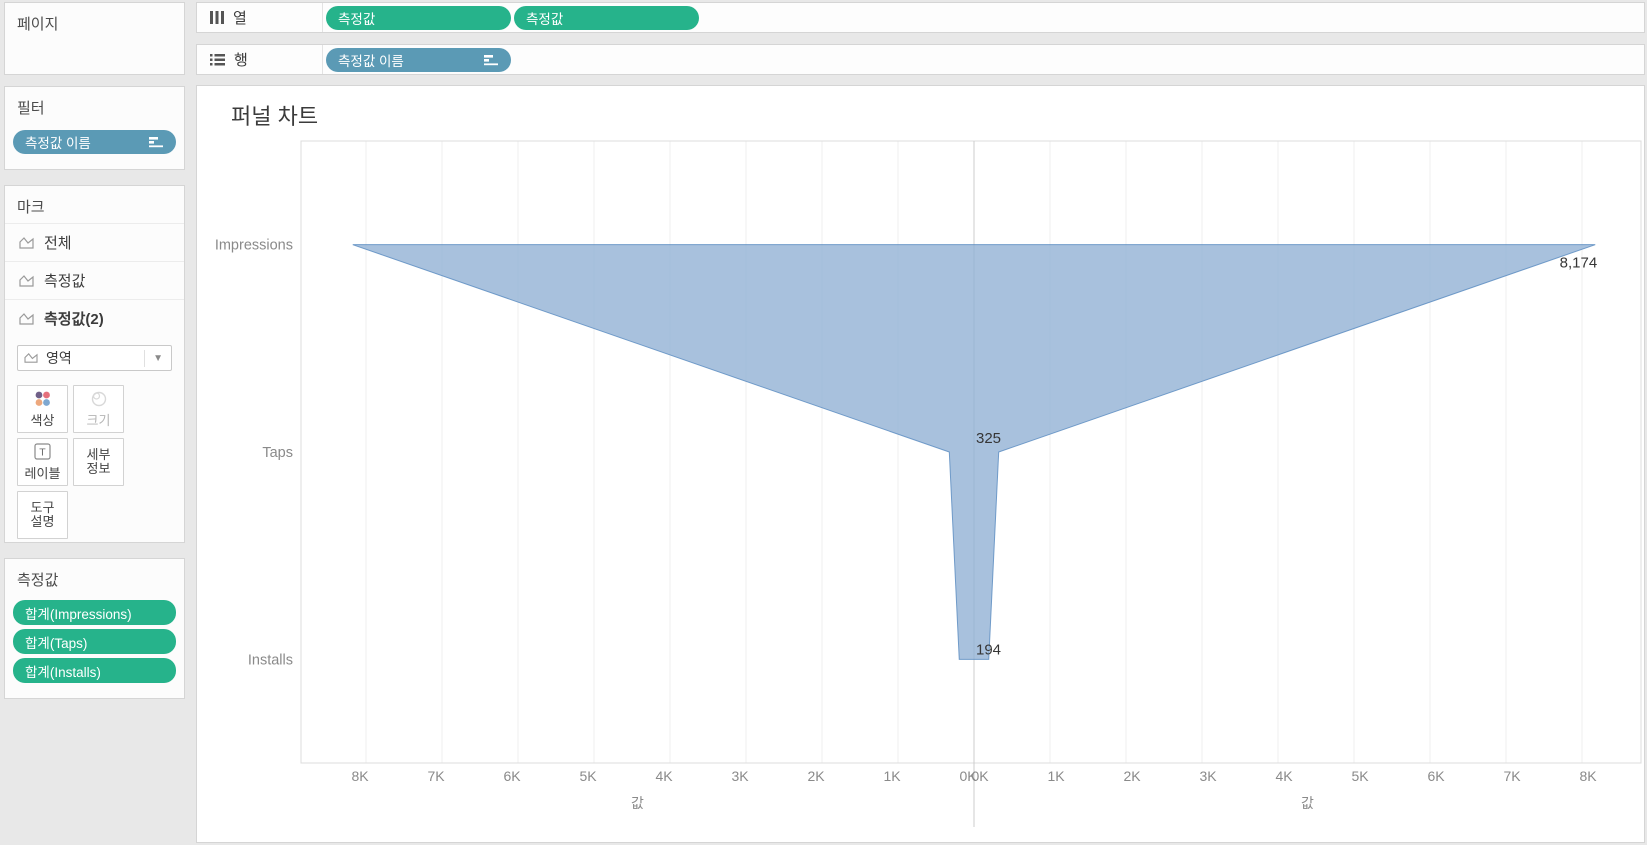 The width and height of the screenshot is (1647, 845). I want to click on size-circles-icon, so click(98, 398).